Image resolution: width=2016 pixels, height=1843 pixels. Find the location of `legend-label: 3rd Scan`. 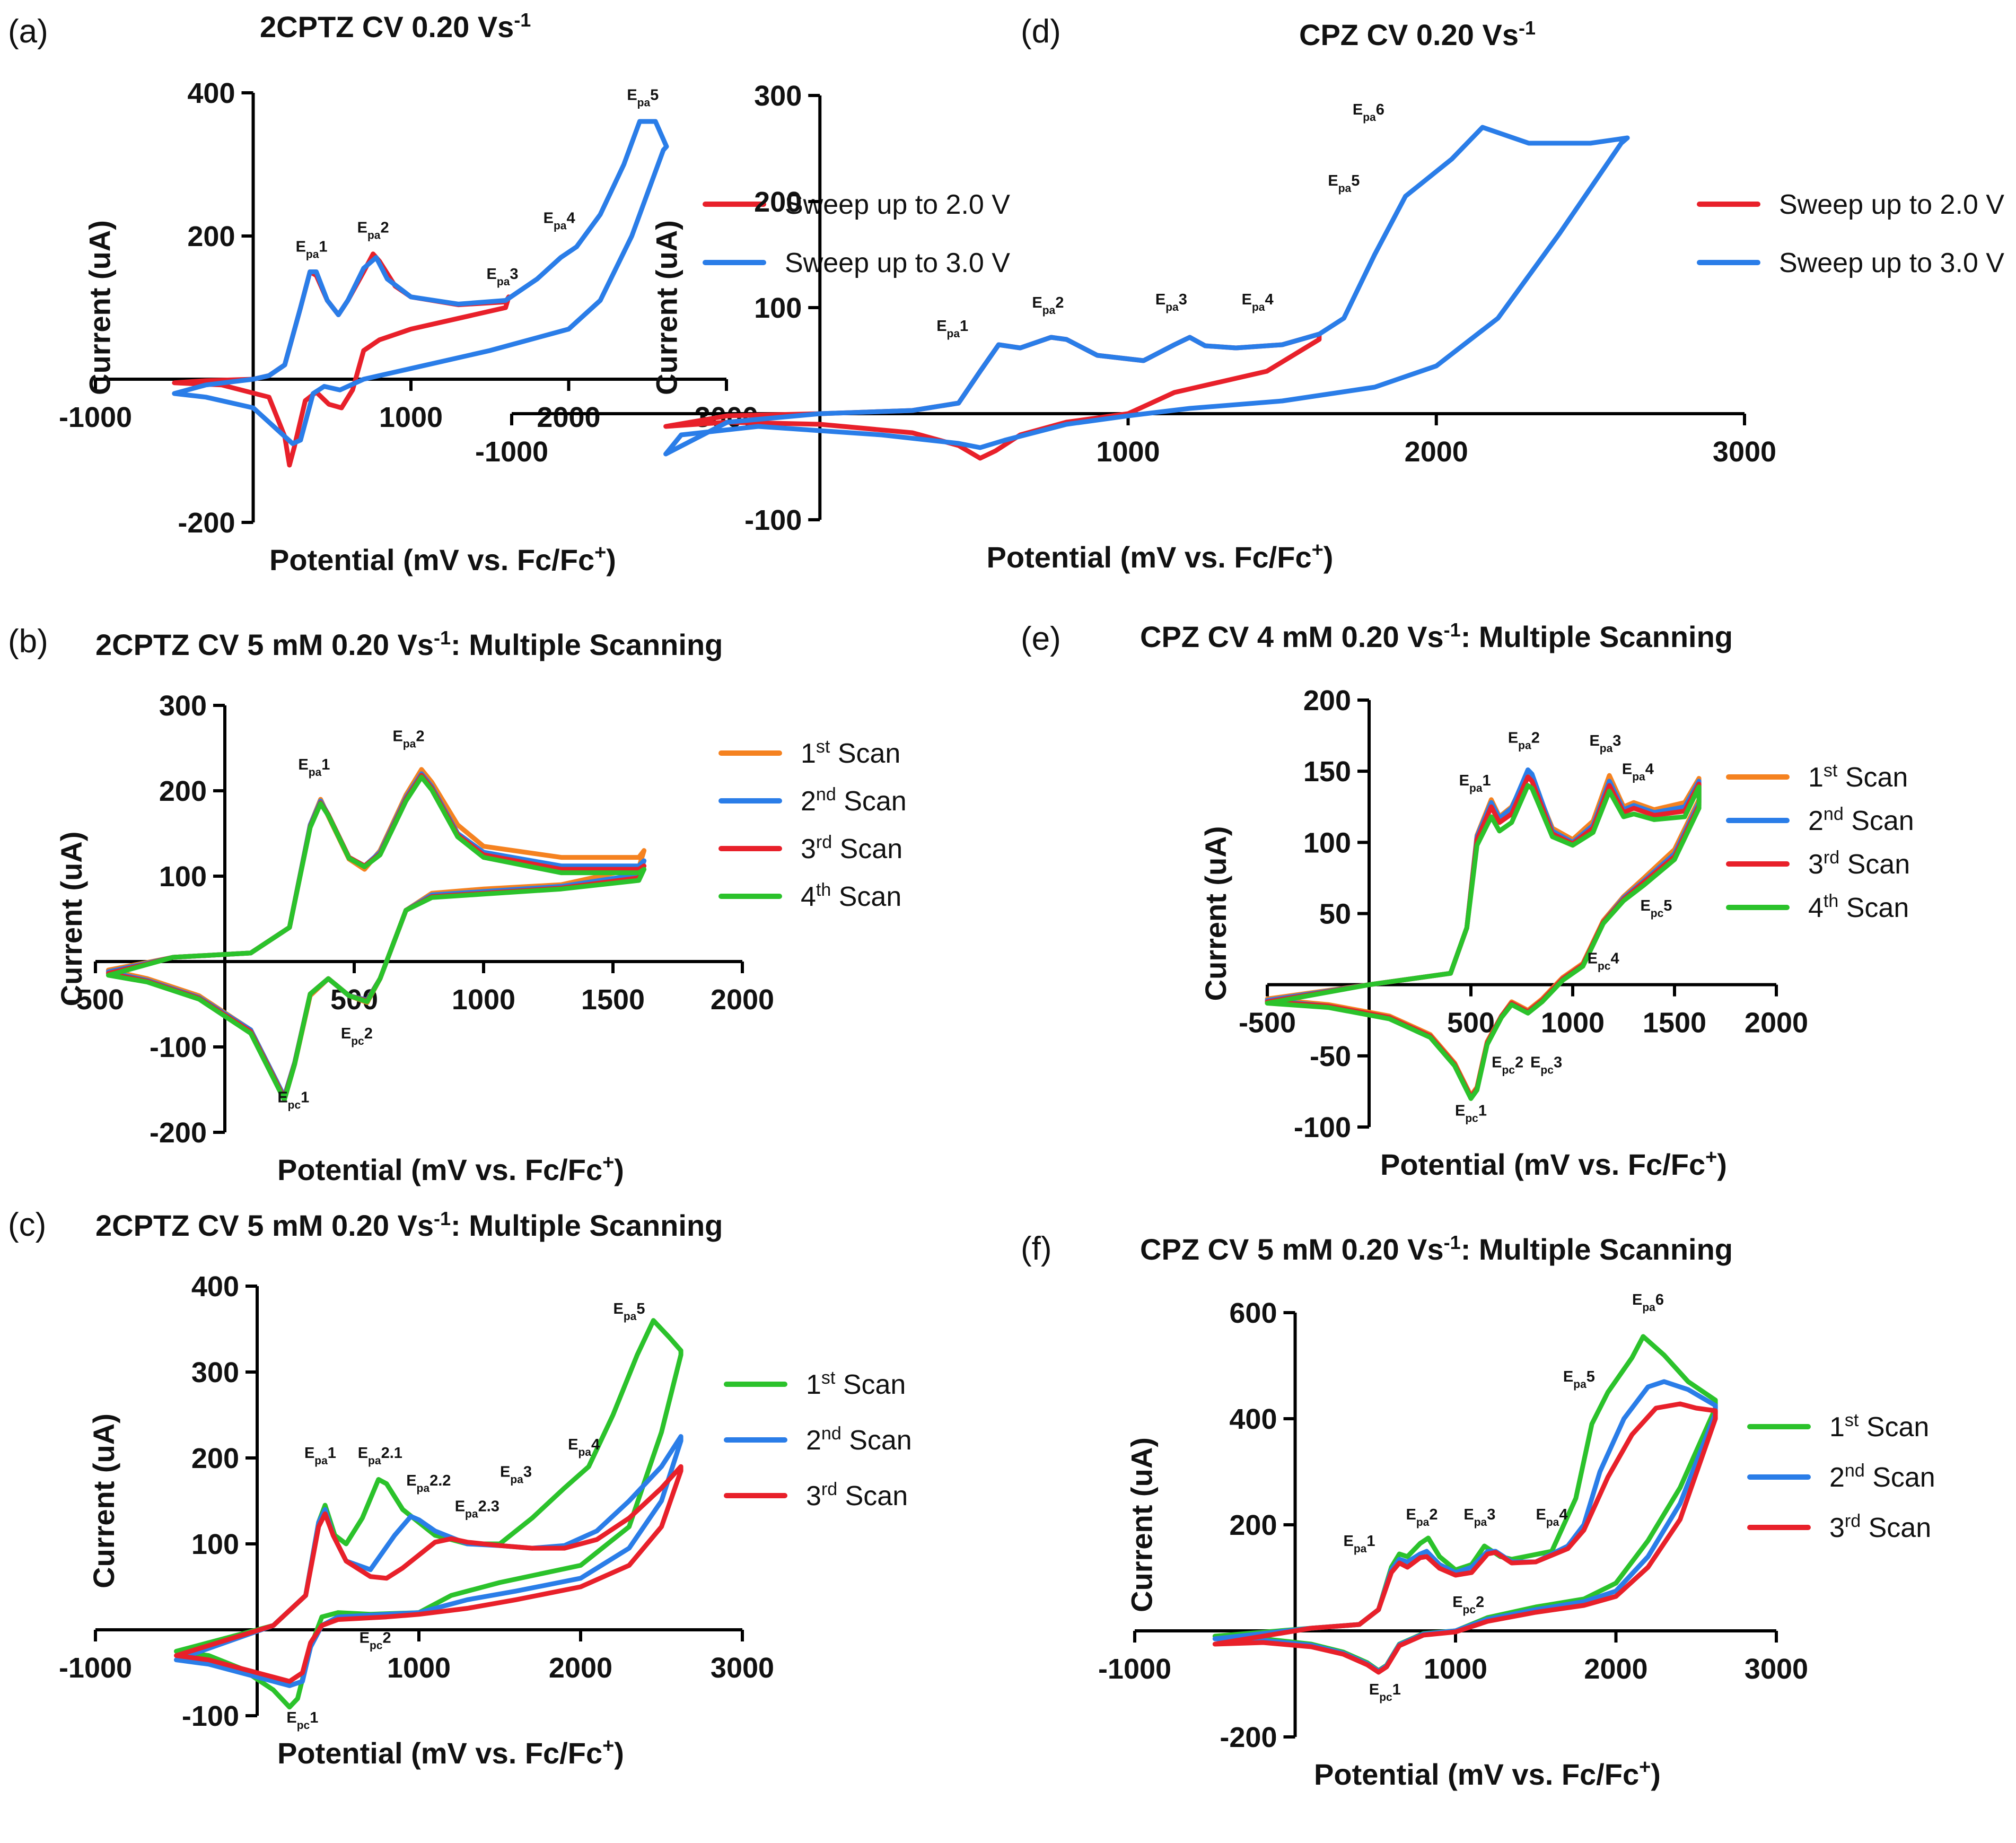

legend-label: 3rd Scan is located at coordinates (852, 848).